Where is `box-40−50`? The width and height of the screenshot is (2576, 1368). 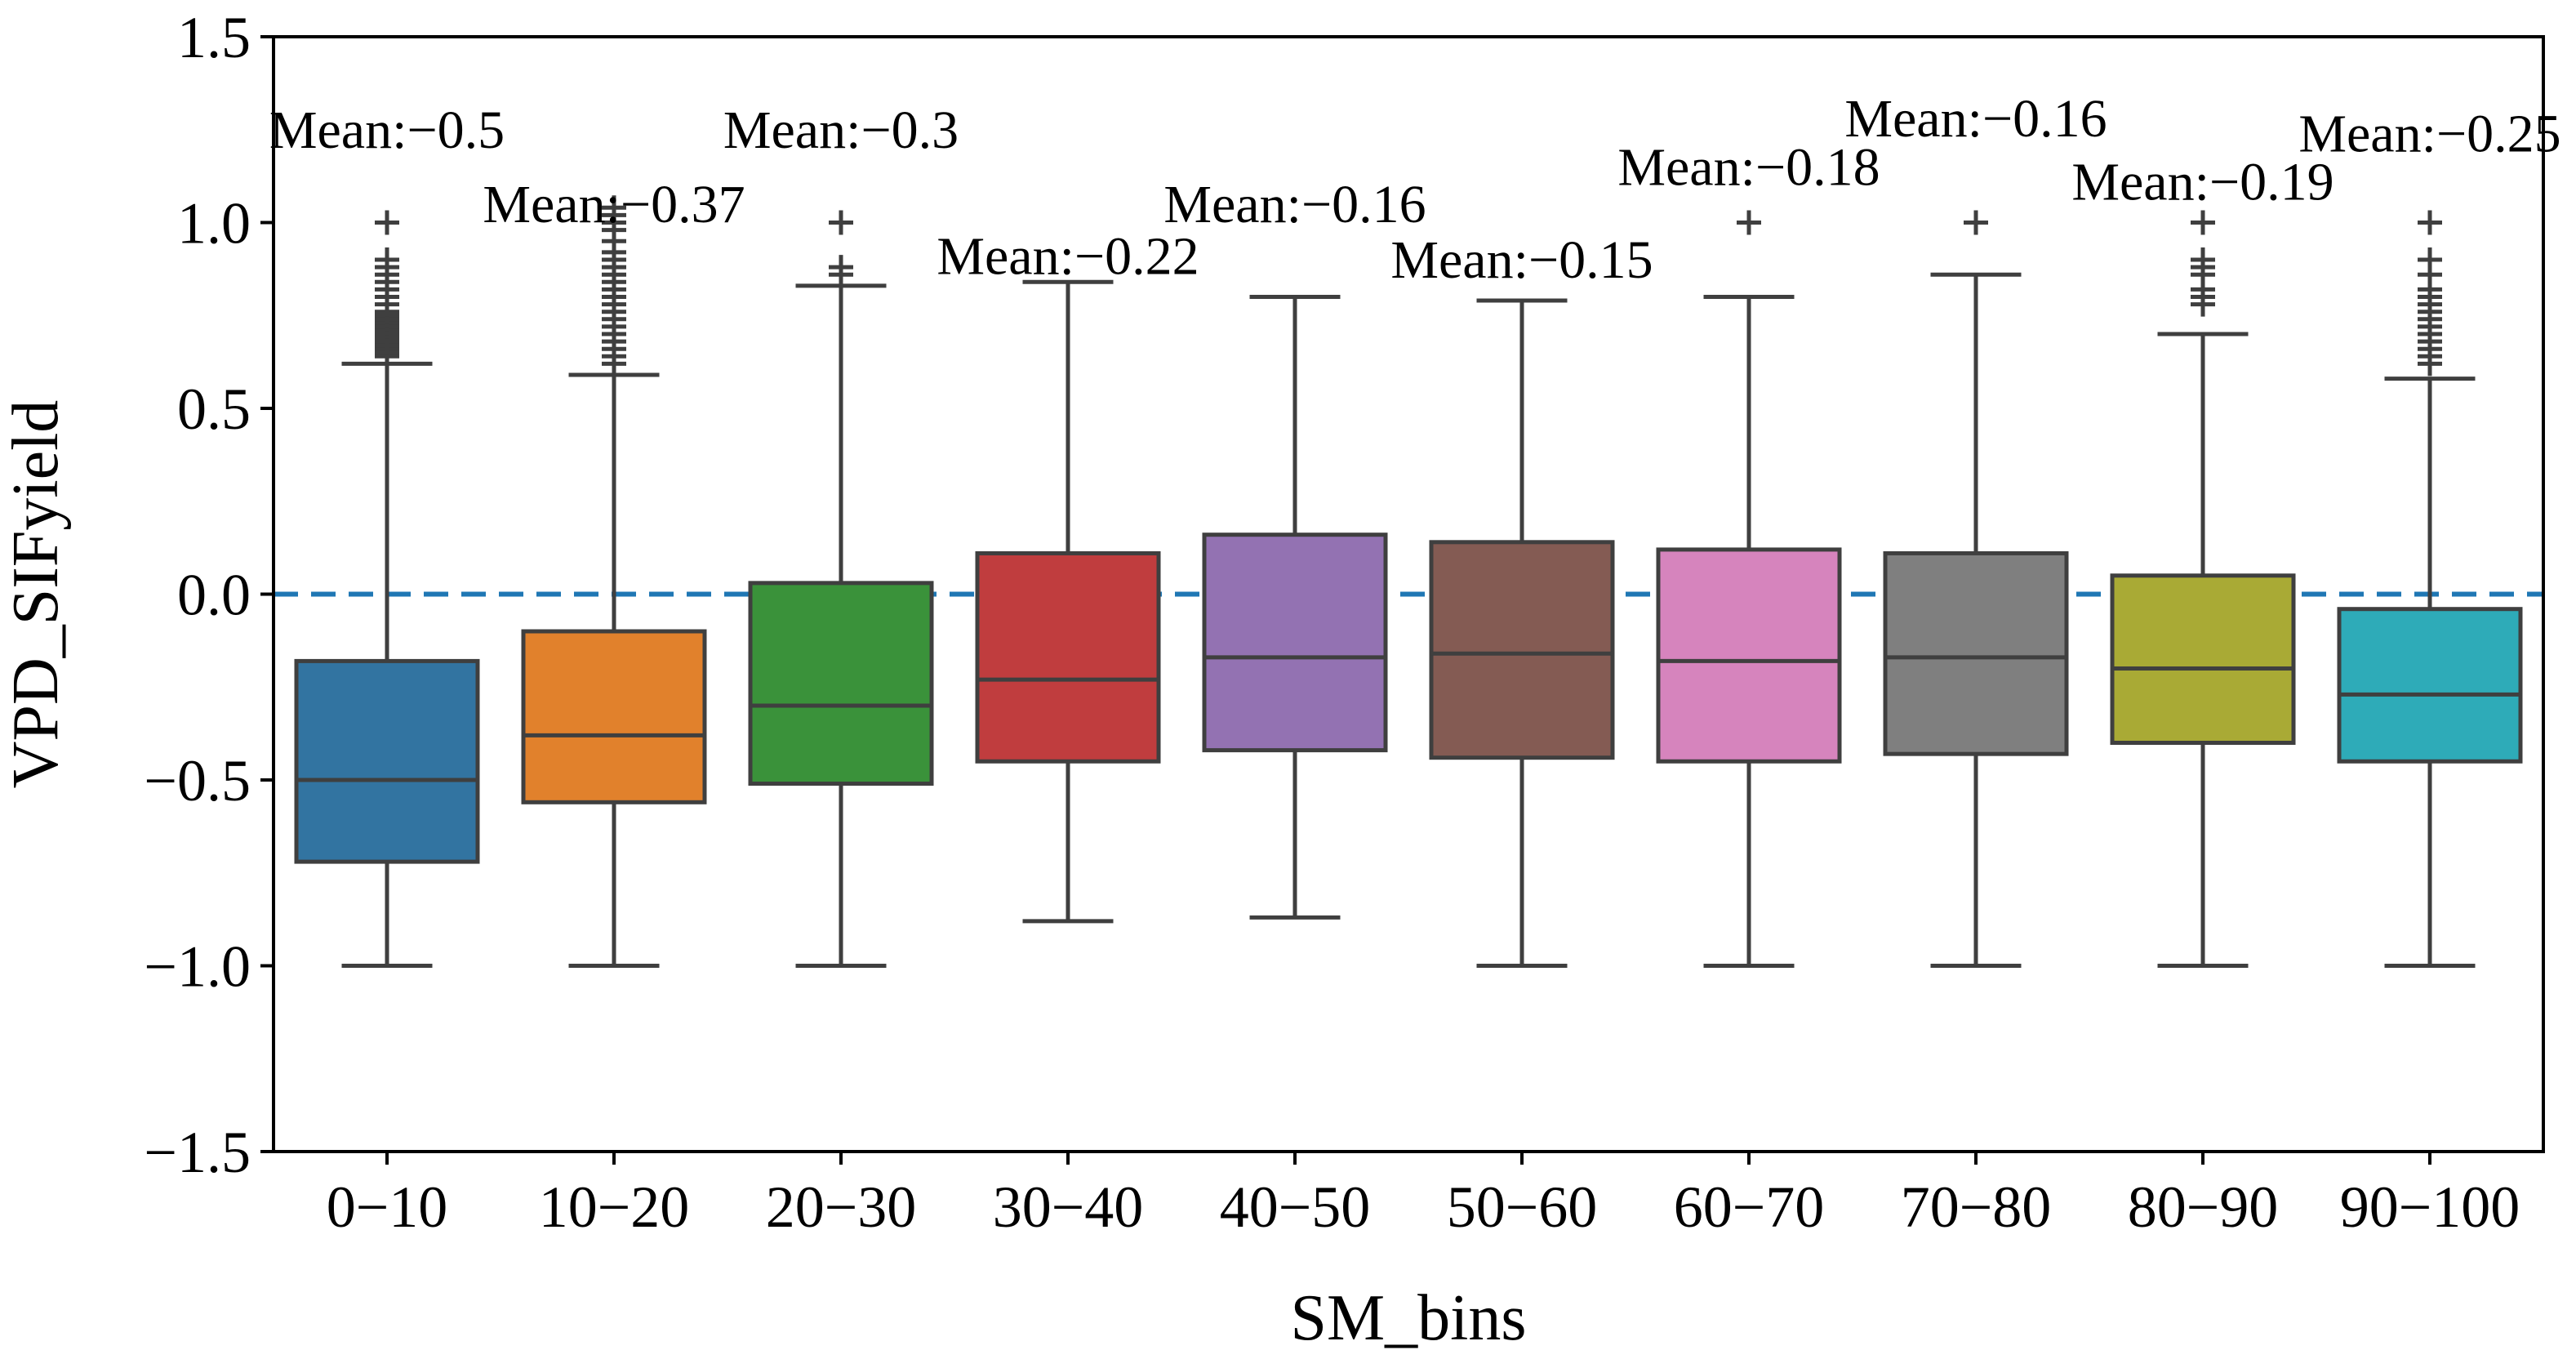 box-40−50 is located at coordinates (1295, 607).